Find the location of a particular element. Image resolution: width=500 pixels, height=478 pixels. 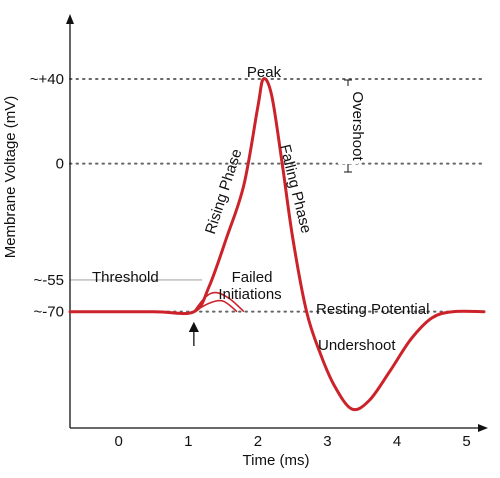

y-axis-title: Membrane Voltage (mV) is located at coordinates (10, 177).